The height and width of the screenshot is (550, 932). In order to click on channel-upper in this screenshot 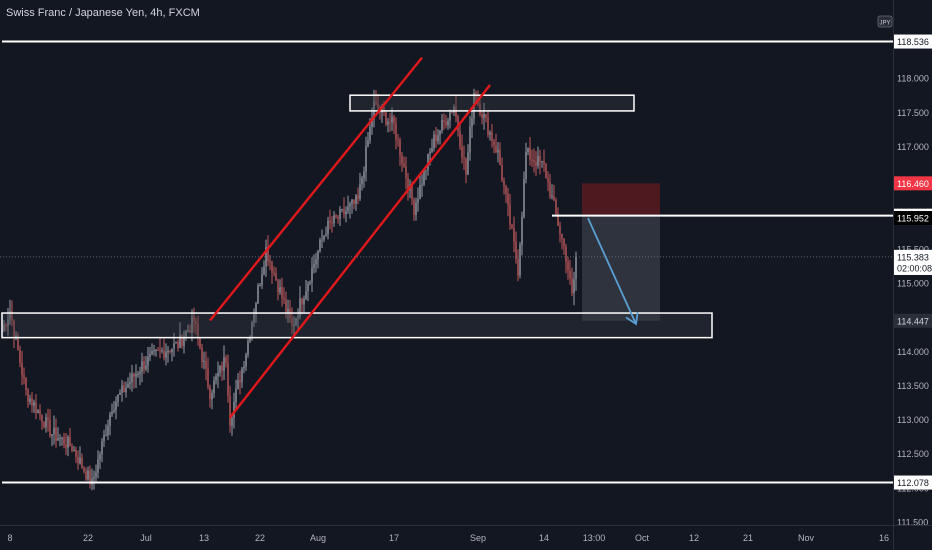, I will do `click(316, 189)`.